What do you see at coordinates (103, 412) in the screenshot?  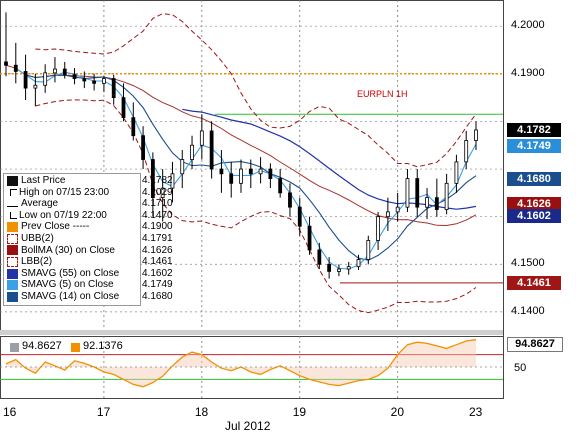 I see `x-tick-label: 17` at bounding box center [103, 412].